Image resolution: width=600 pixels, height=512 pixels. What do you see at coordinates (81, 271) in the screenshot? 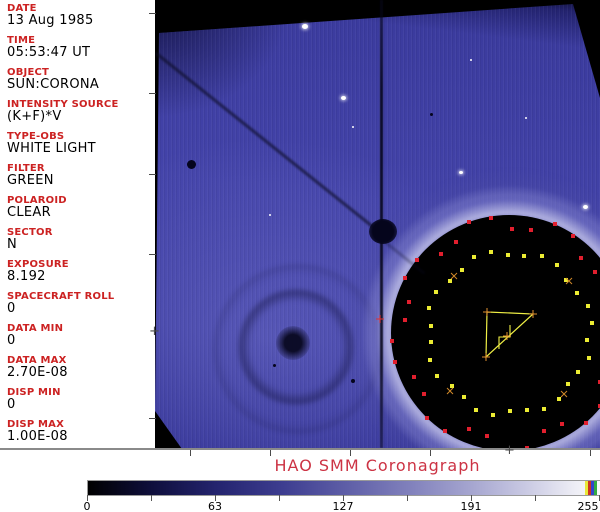
I see `metadata-field: EXPOSURE 8.192` at bounding box center [81, 271].